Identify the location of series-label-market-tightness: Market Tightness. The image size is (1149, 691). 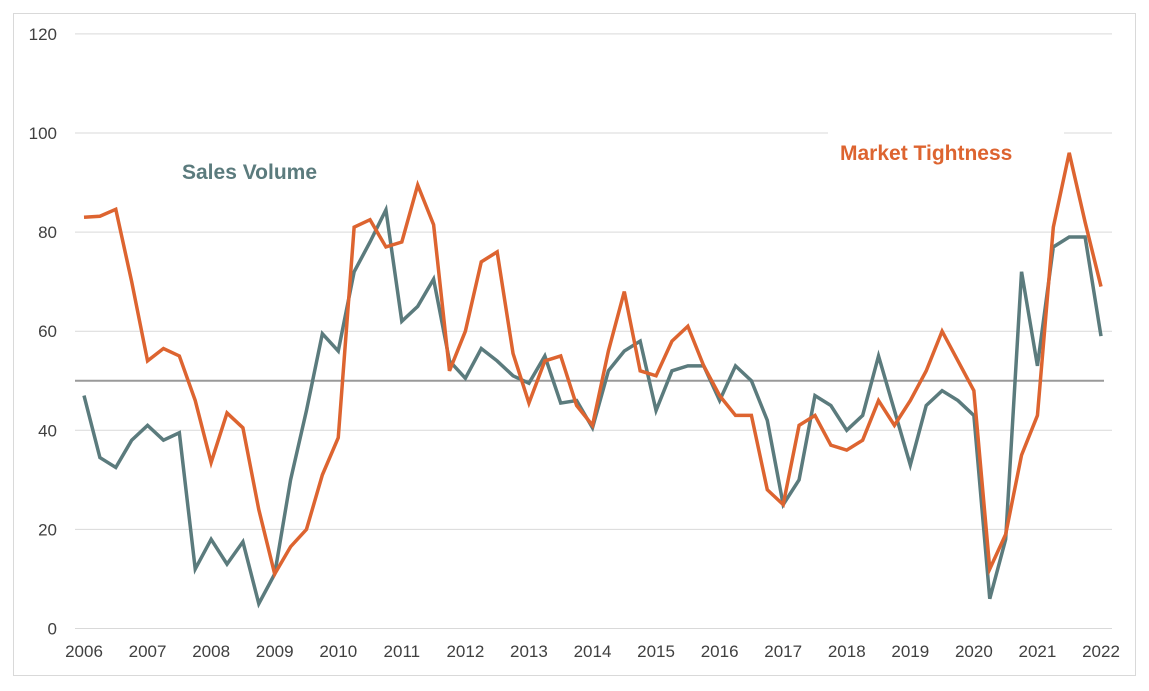
(926, 153).